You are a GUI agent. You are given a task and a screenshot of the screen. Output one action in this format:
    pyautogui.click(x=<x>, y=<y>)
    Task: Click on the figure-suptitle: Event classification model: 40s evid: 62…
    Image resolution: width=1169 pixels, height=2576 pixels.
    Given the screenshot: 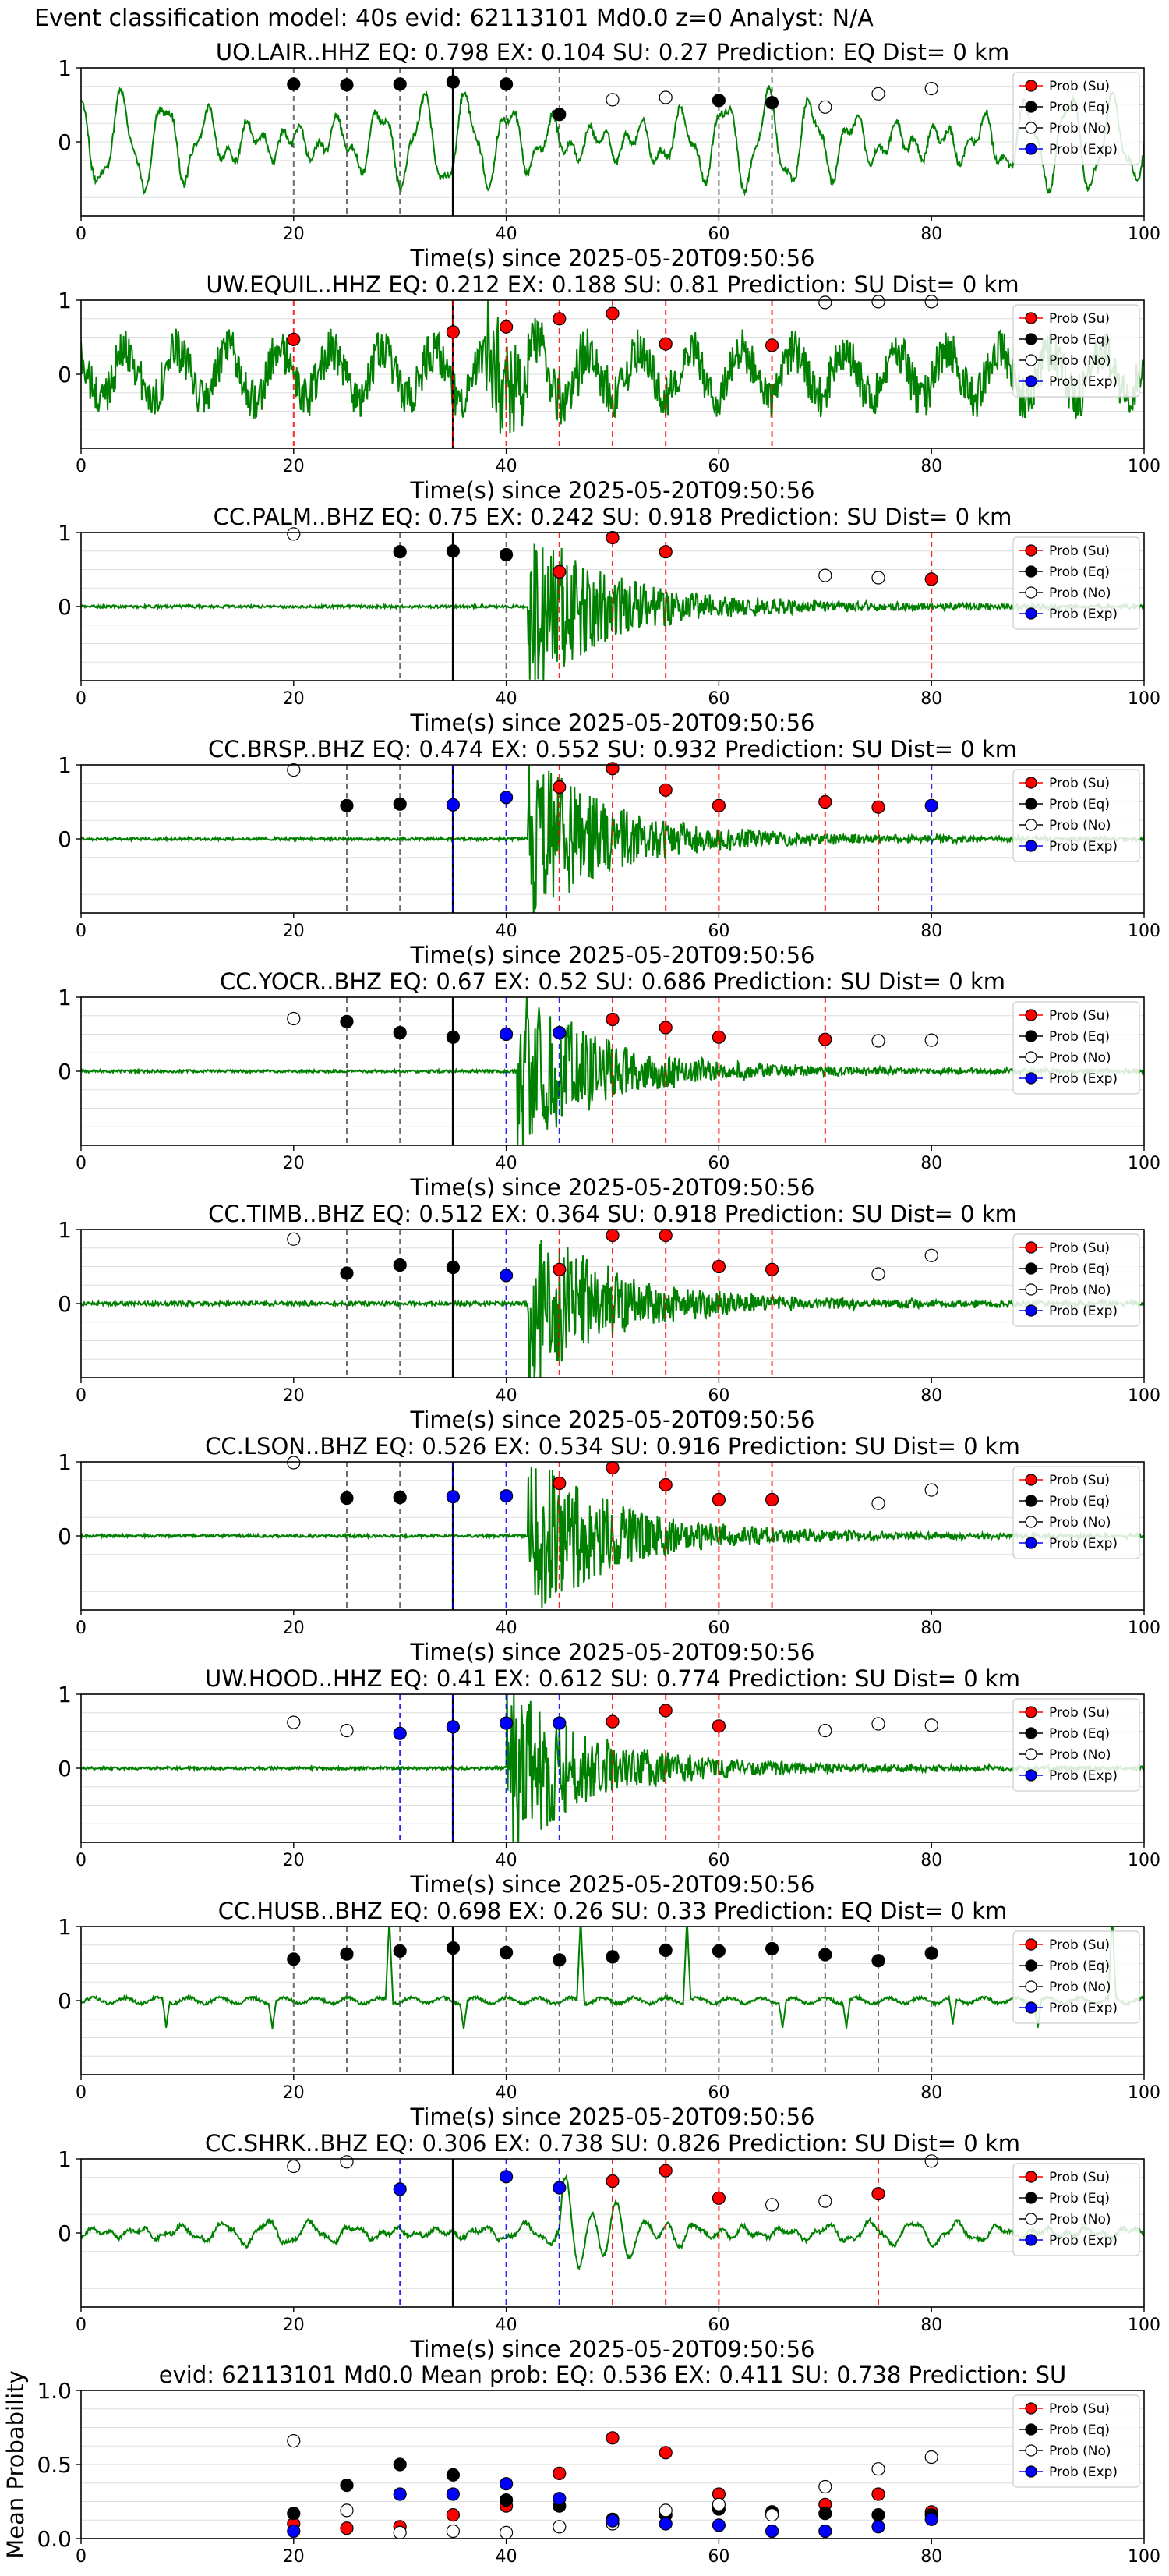 What is the action you would take?
    pyautogui.click(x=454, y=18)
    